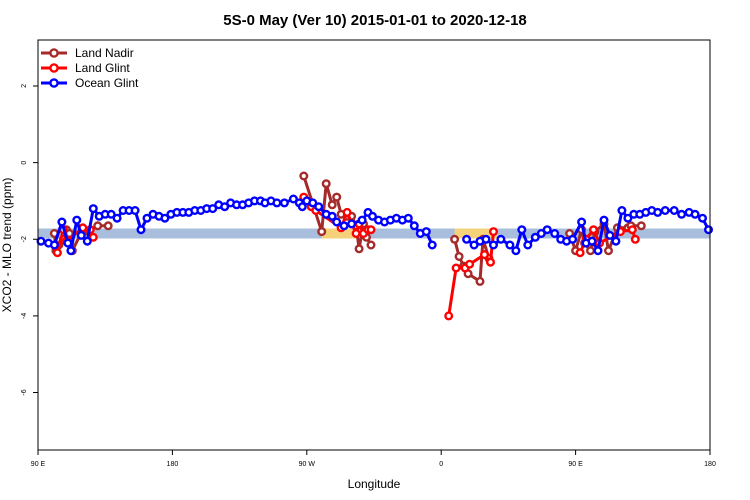  Describe the element at coordinates (374, 484) in the screenshot. I see `x-axis-label: Longitude` at that location.